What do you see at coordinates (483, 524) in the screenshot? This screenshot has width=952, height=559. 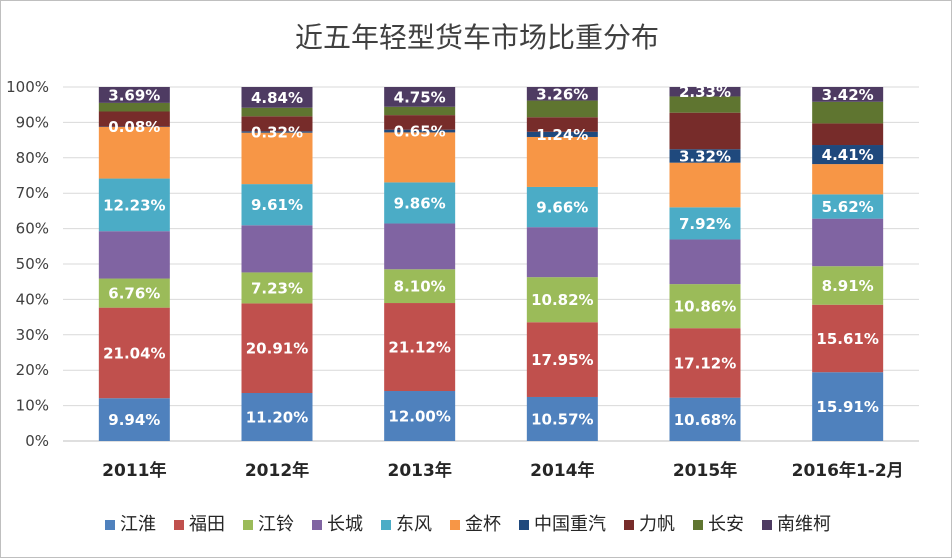 I see `legend-label: 金杯` at bounding box center [483, 524].